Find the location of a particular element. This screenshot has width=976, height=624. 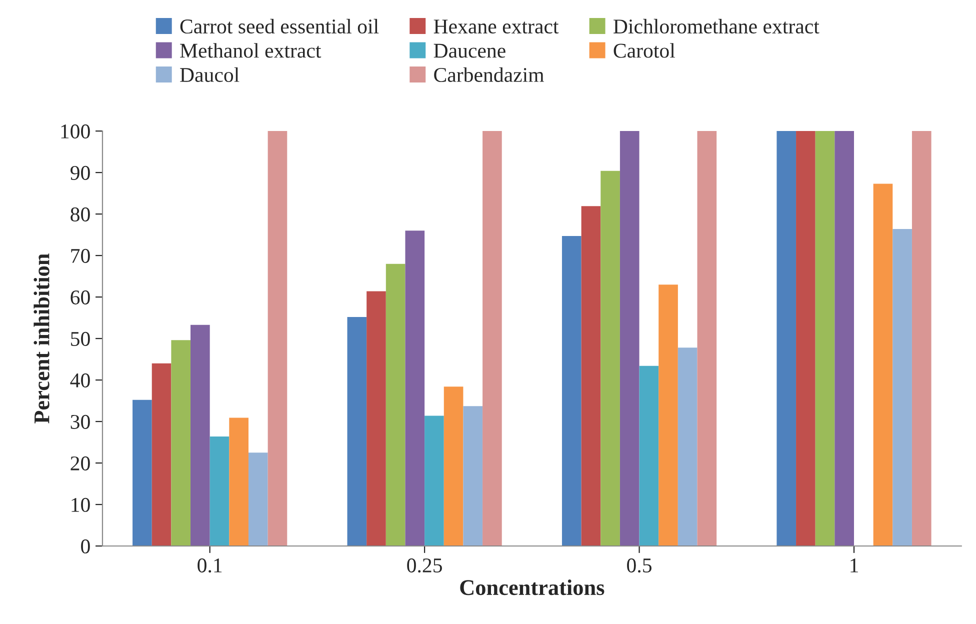

legend-label: Carrot seed essential oil is located at coordinates (279, 26).